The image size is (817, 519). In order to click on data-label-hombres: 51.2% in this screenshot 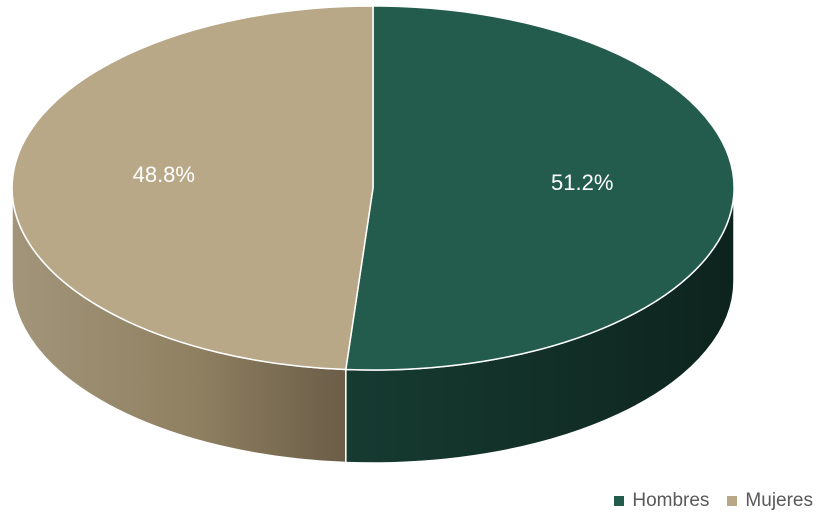, I will do `click(582, 182)`.